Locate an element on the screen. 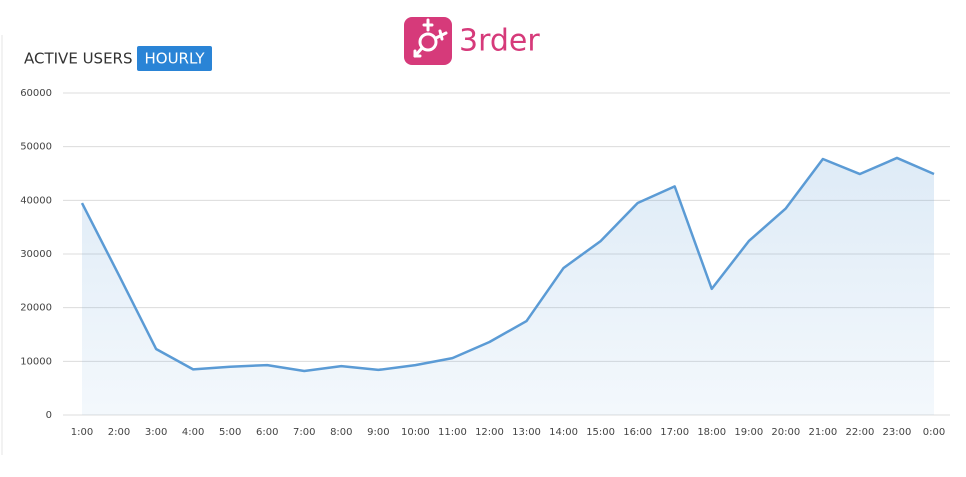 The image size is (966, 477). x-tick-label: 20:00 is located at coordinates (785, 432).